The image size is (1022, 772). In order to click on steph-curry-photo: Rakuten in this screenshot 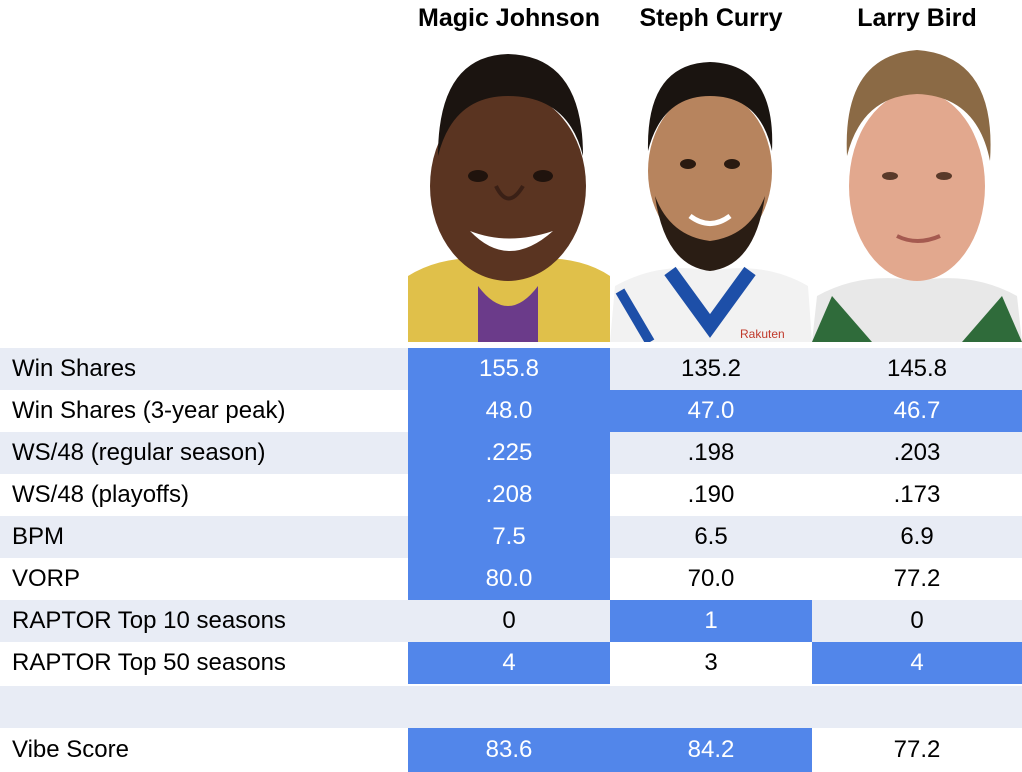, I will do `click(711, 189)`.